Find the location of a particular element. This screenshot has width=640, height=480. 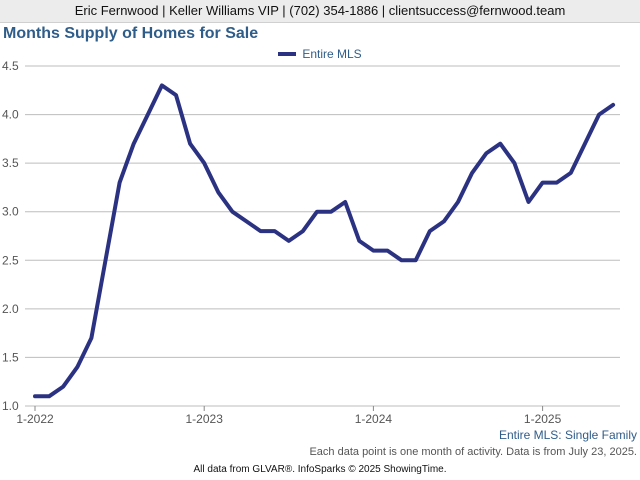

y-tick-label: 4.5 is located at coordinates (10, 66).